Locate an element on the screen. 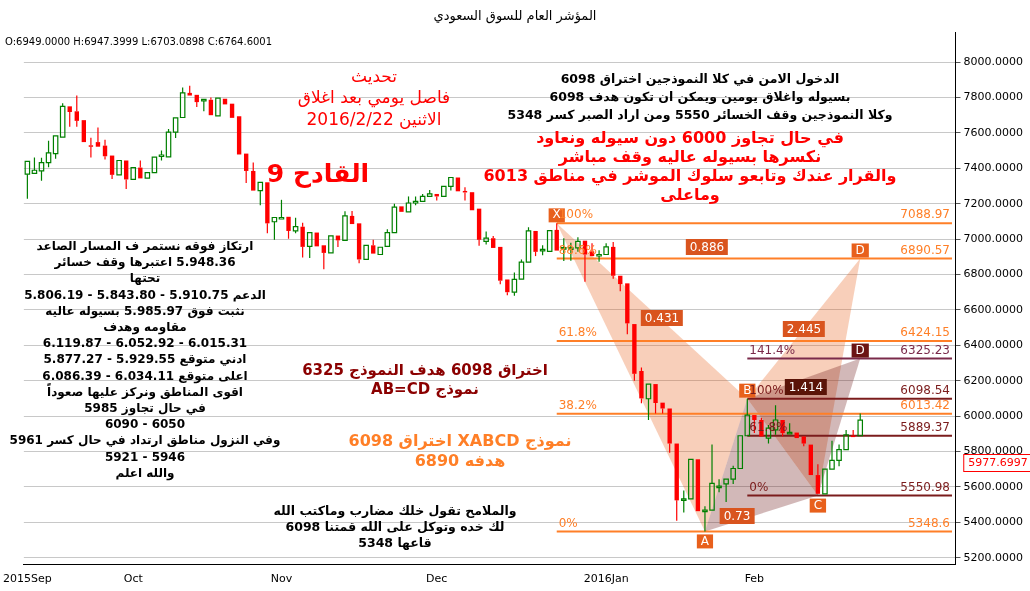  data-label: X is located at coordinates (556, 214).